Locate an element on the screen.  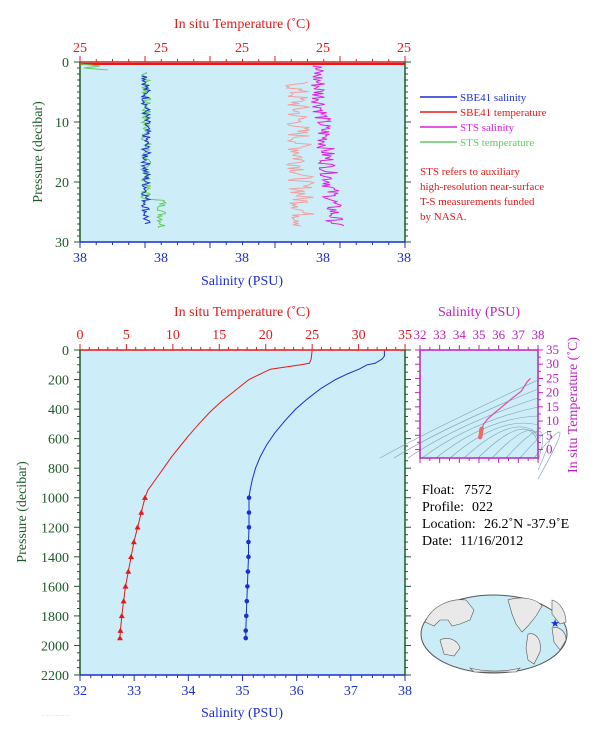
main-temp-tick: 35 is located at coordinates (405, 335).